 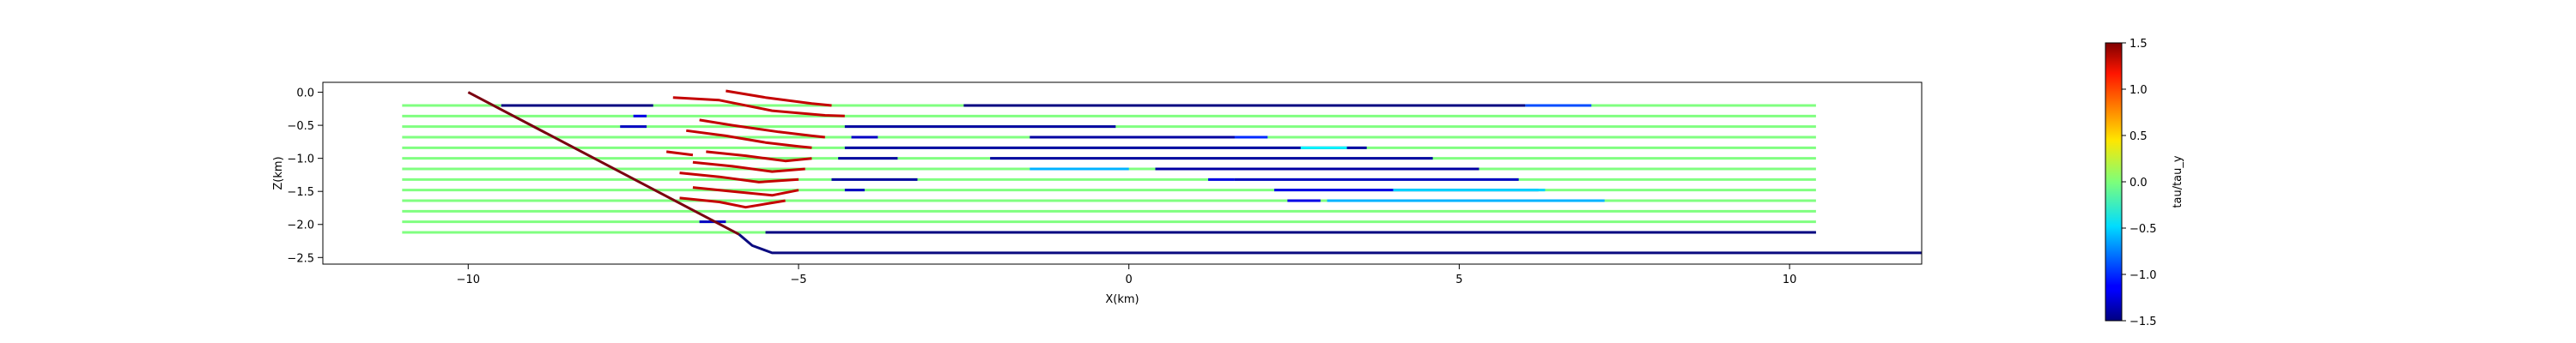 I want to click on colorbar-ramp, so click(x=2114, y=182).